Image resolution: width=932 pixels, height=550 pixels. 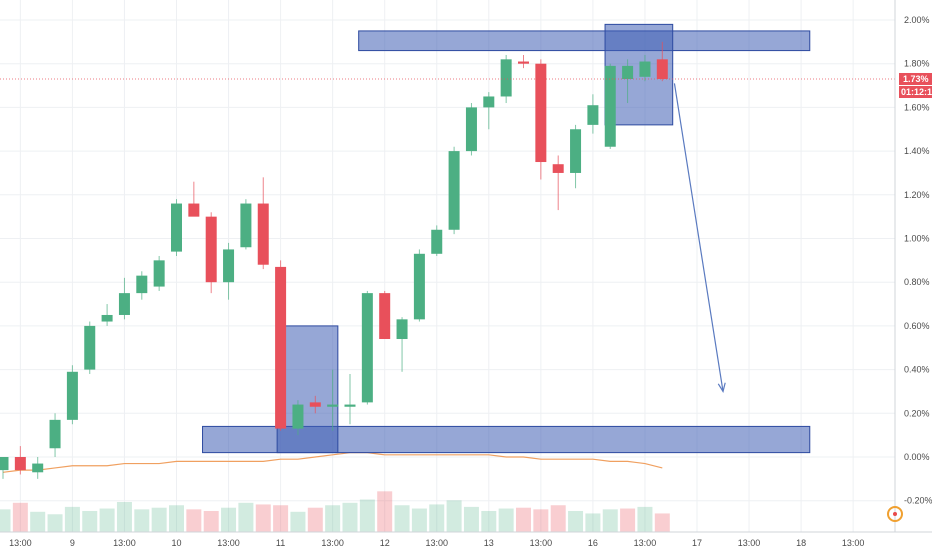 What do you see at coordinates (917, 282) in the screenshot?
I see `y-tick-label: 0.80%` at bounding box center [917, 282].